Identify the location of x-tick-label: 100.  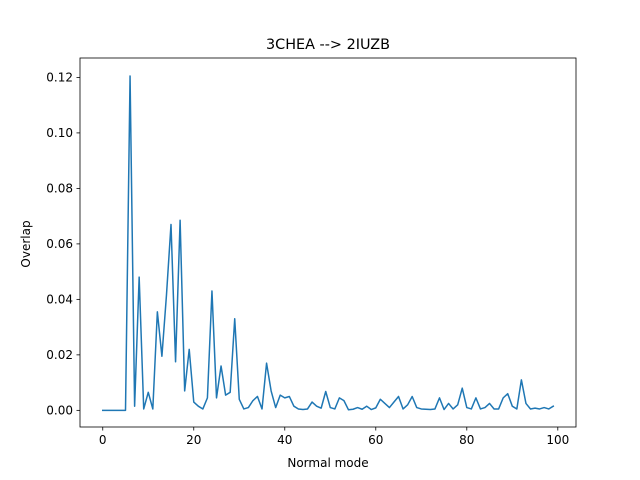
(557, 440).